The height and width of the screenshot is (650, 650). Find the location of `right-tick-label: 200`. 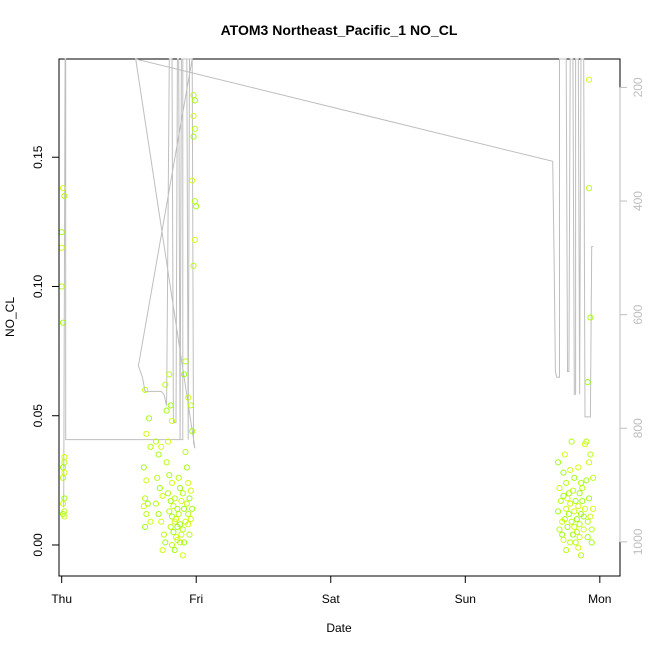

right-tick-label: 200 is located at coordinates (638, 87).